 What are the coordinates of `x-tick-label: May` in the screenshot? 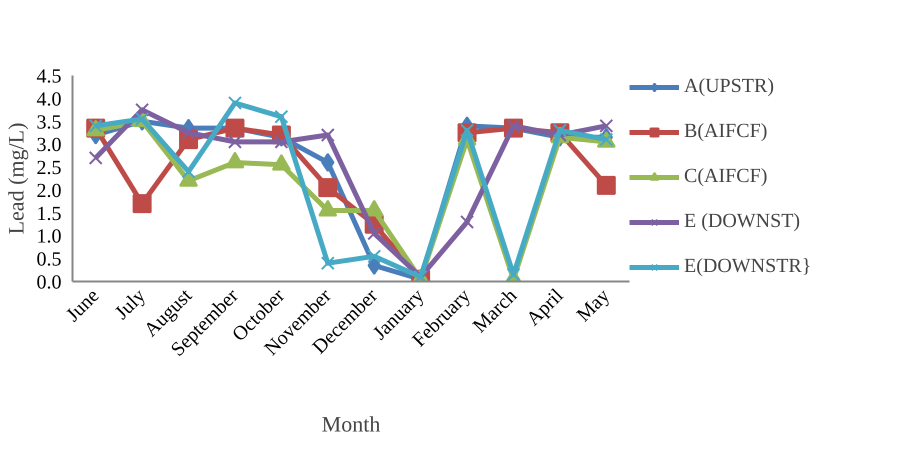 It's located at (593, 305).